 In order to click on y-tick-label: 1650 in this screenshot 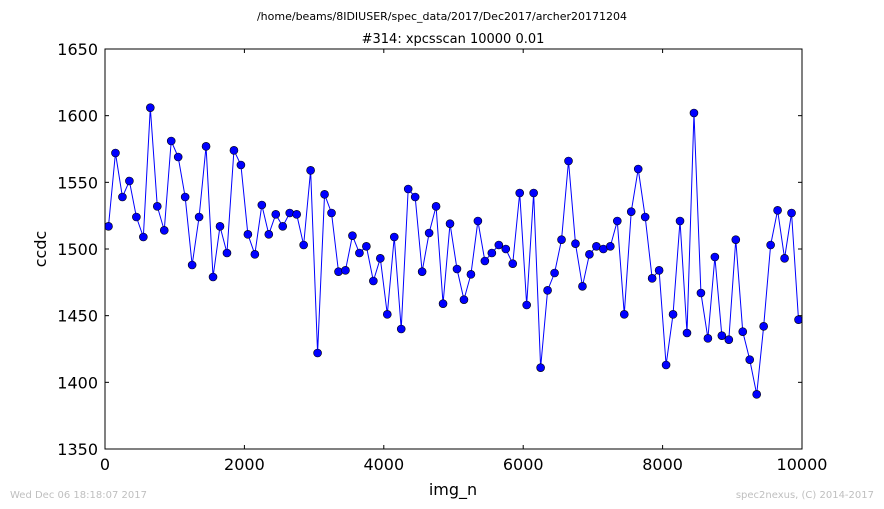, I will do `click(77, 49)`.